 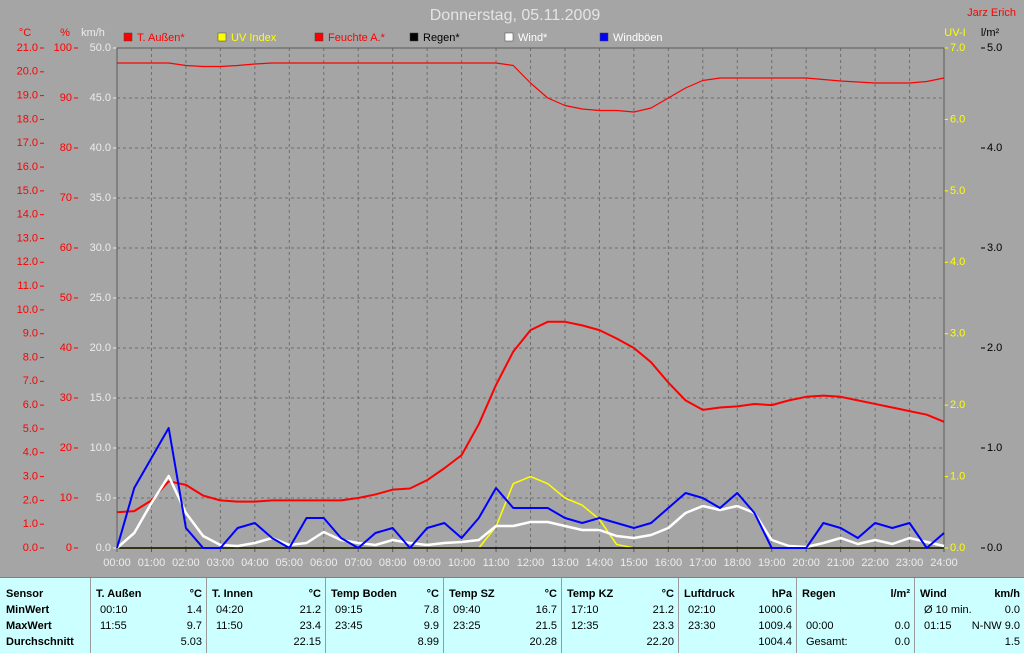 What do you see at coordinates (737, 563) in the screenshot?
I see `x-tick-label: 18:00` at bounding box center [737, 563].